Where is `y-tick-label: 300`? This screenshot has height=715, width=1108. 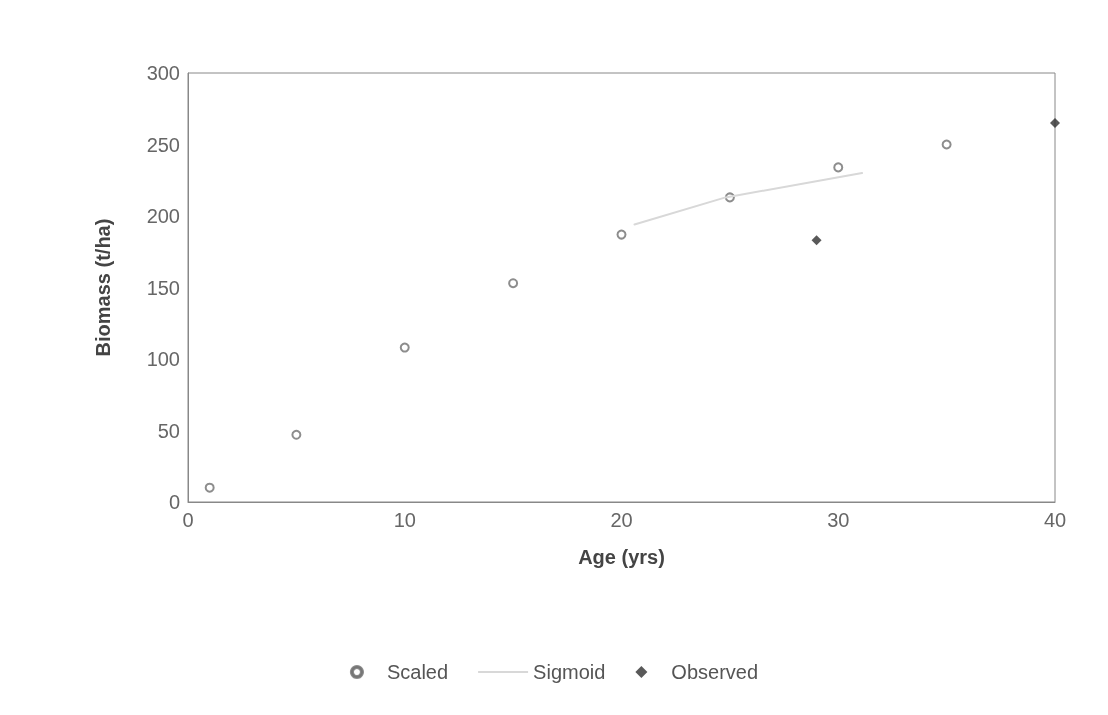 y-tick-label: 300 is located at coordinates (163, 73).